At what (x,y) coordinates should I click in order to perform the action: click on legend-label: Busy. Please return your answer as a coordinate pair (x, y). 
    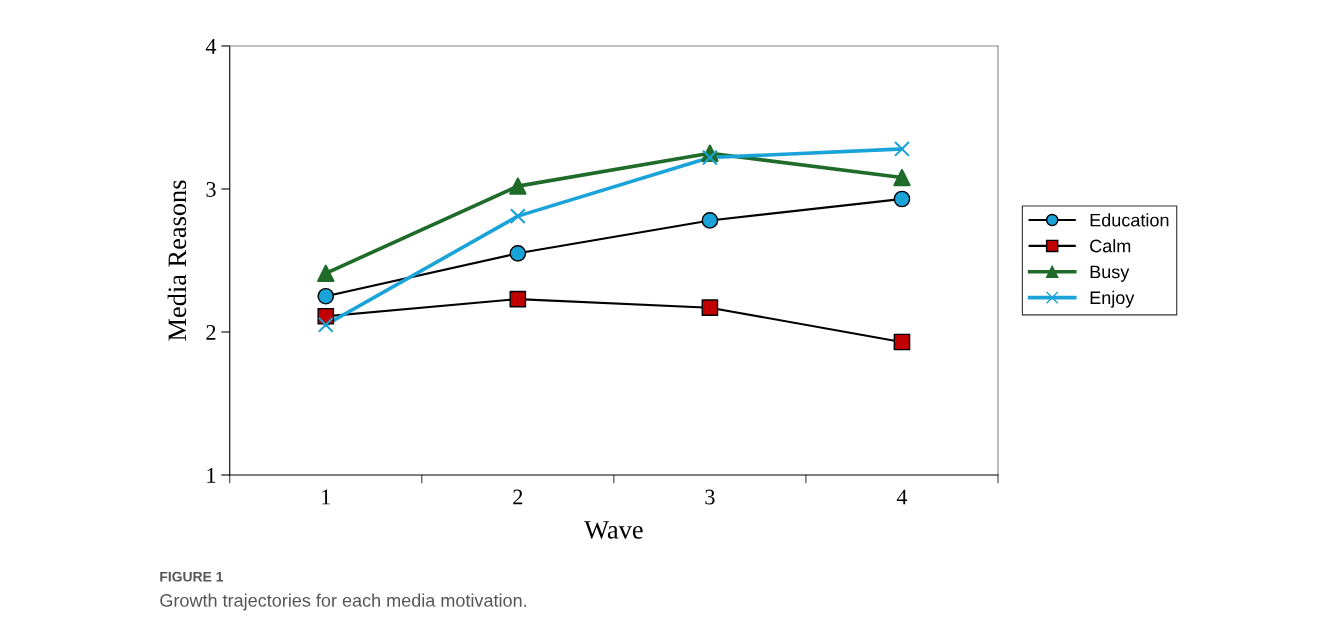
    Looking at the image, I should click on (1110, 273).